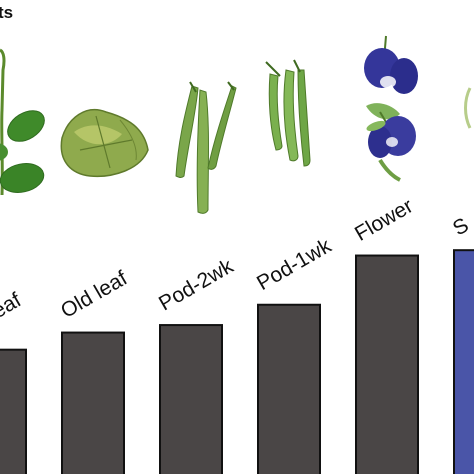  What do you see at coordinates (468, 108) in the screenshot?
I see `seed-icon` at bounding box center [468, 108].